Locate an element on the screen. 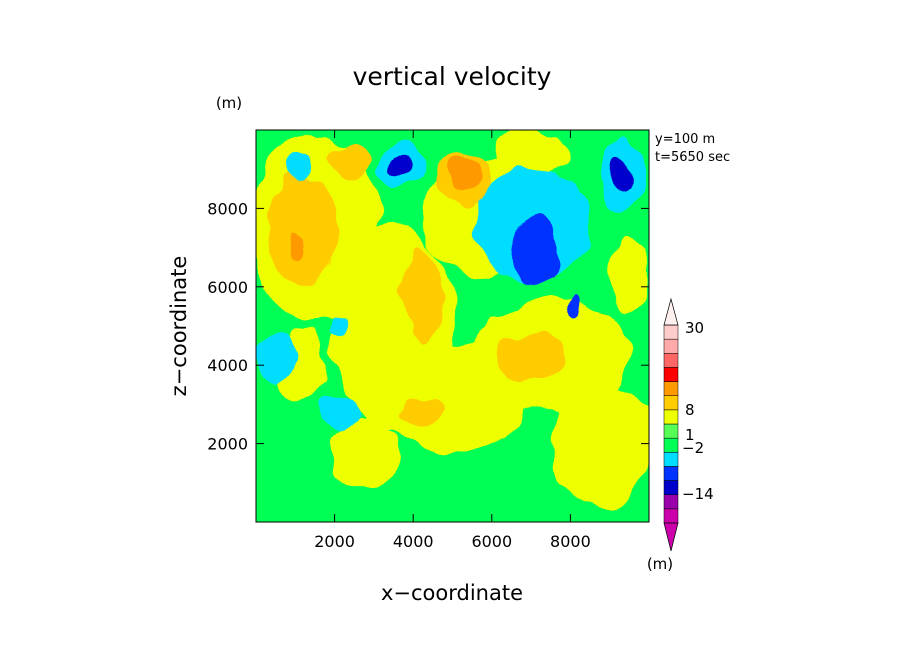 The width and height of the screenshot is (904, 654). x-tick-label: 8000 is located at coordinates (570, 541).